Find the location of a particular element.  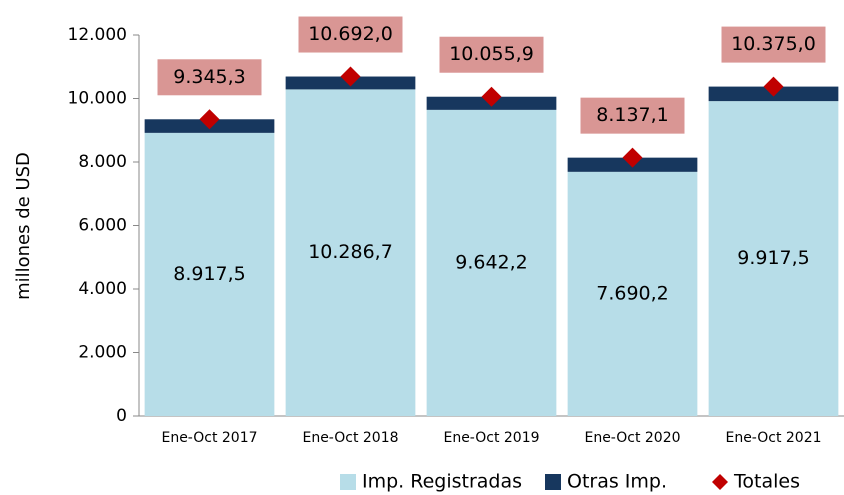

legend-label: Totales is located at coordinates (766, 482).